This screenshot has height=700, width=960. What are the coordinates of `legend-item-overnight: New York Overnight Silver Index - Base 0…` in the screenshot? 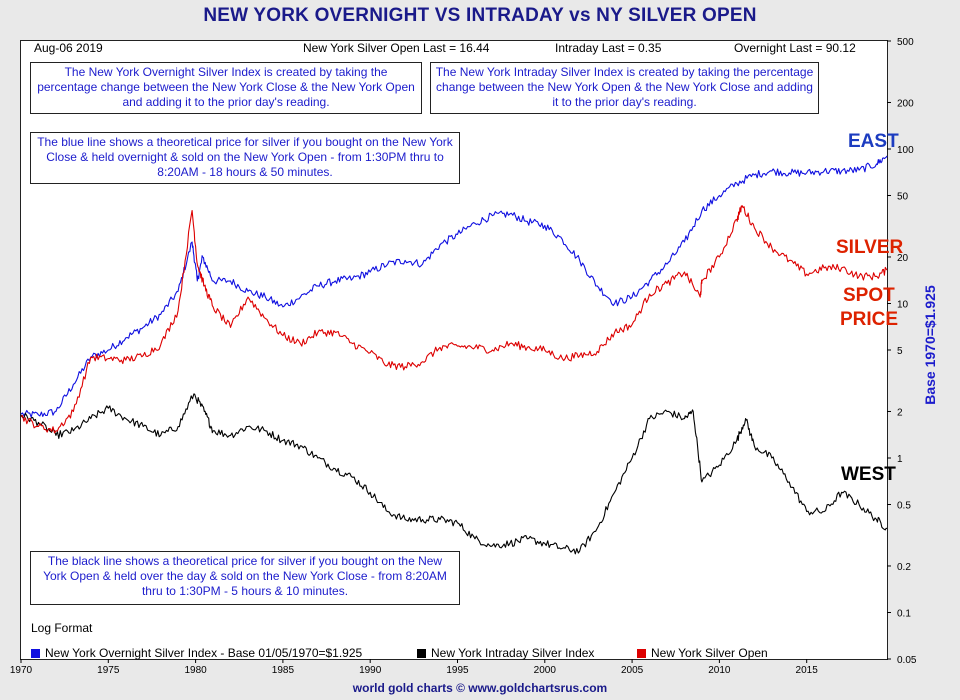 It's located at (196, 653).